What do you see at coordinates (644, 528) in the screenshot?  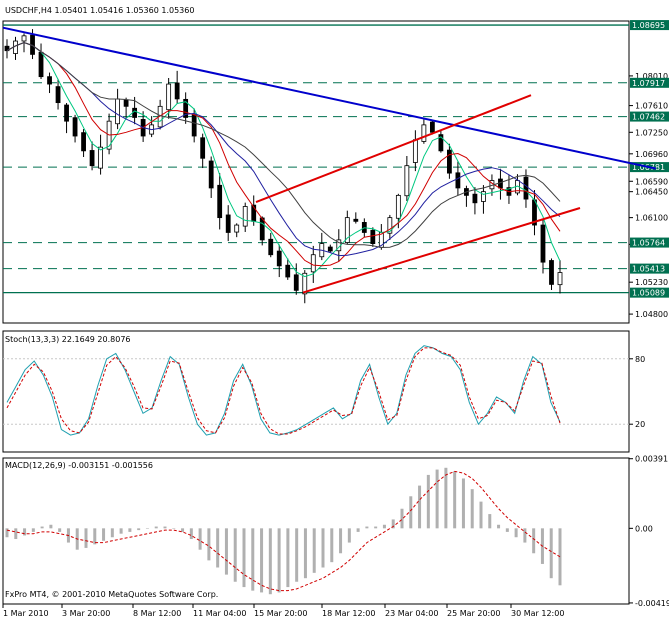 I see `macd-tick-label: 0.00` at bounding box center [644, 528].